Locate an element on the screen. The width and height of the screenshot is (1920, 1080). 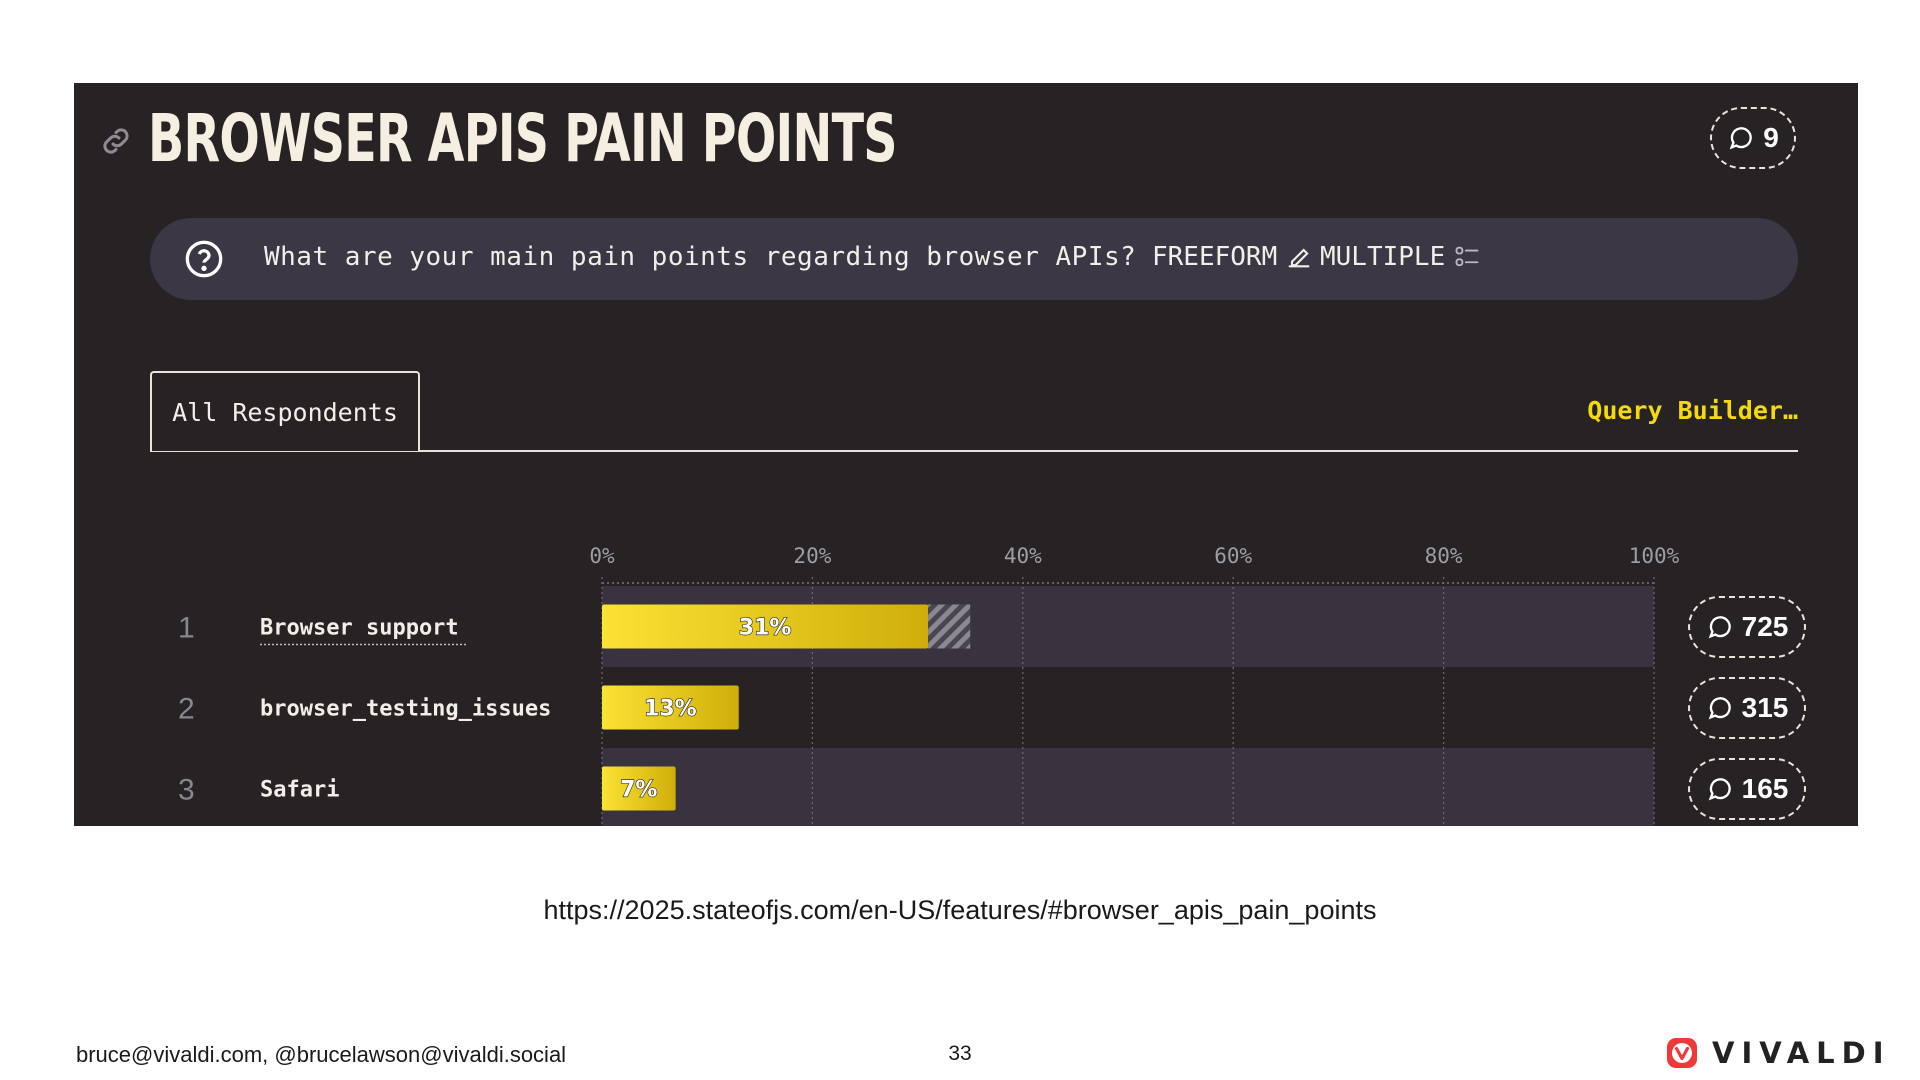
page-number: 33 is located at coordinates (960, 1053).